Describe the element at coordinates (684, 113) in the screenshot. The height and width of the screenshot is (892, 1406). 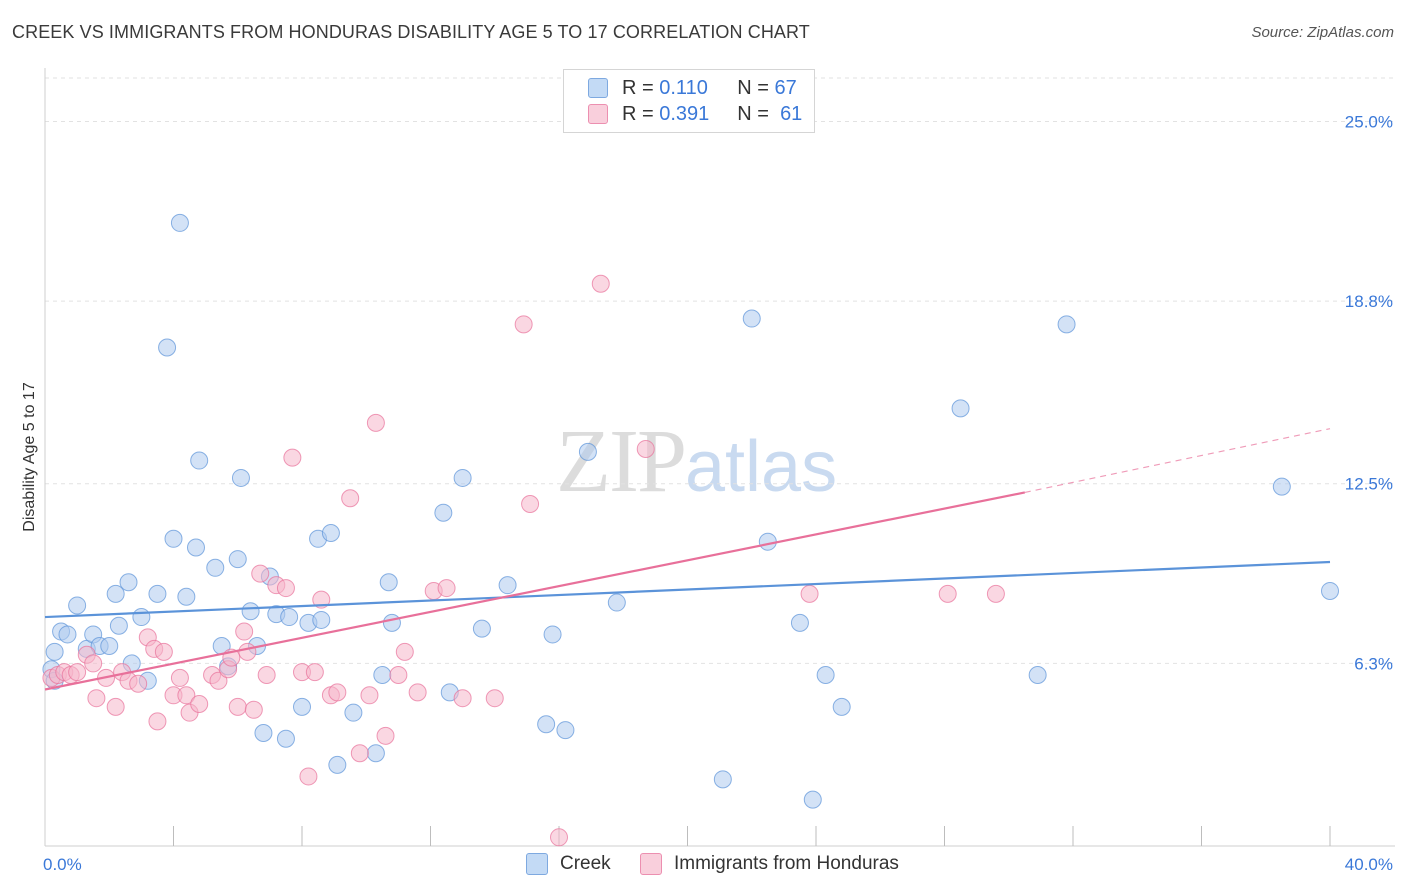
I see `legend-r-value-honduras: 0.391` at that location.